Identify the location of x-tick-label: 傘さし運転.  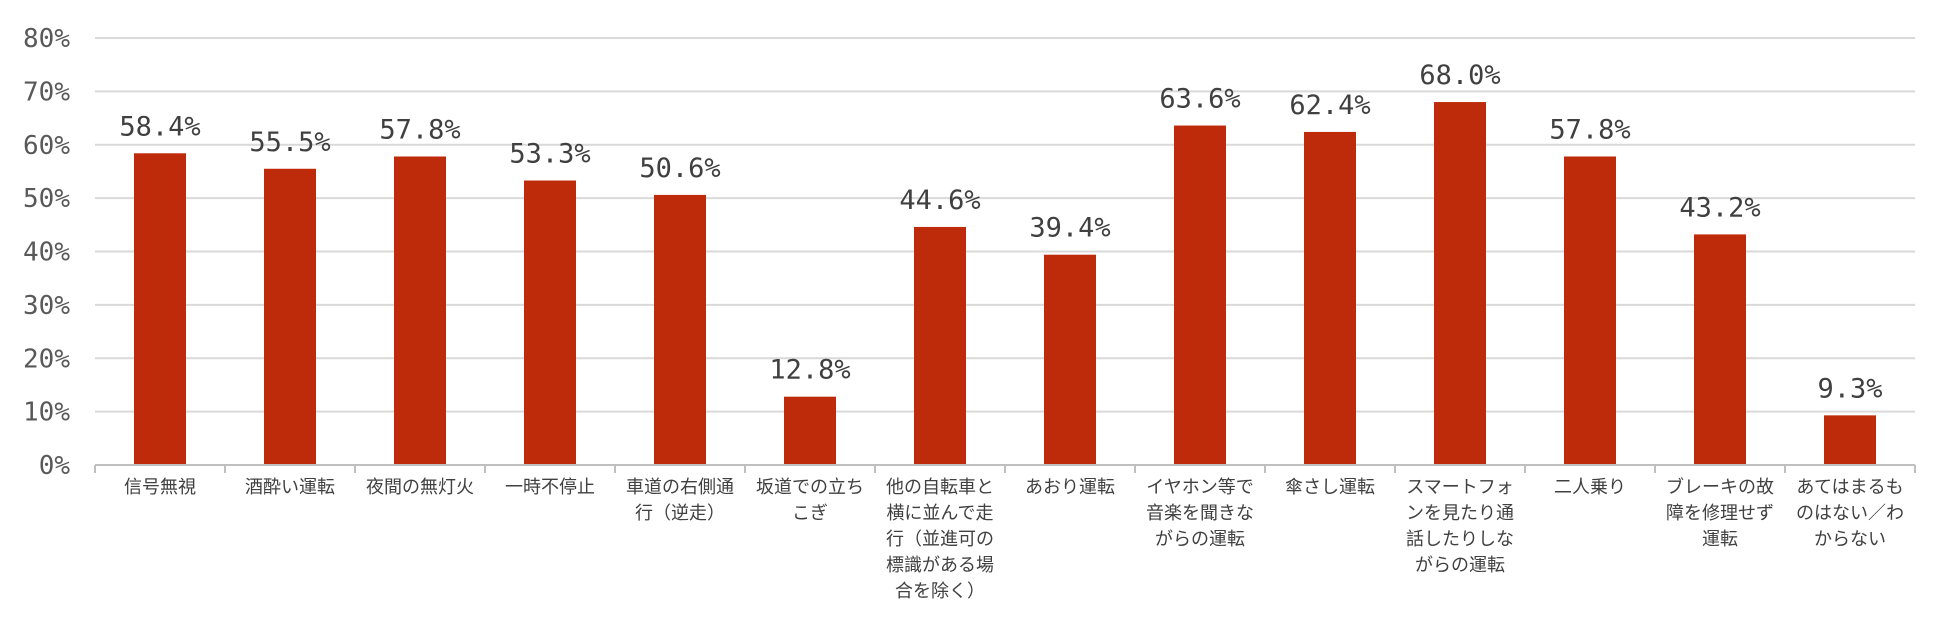
(1330, 487).